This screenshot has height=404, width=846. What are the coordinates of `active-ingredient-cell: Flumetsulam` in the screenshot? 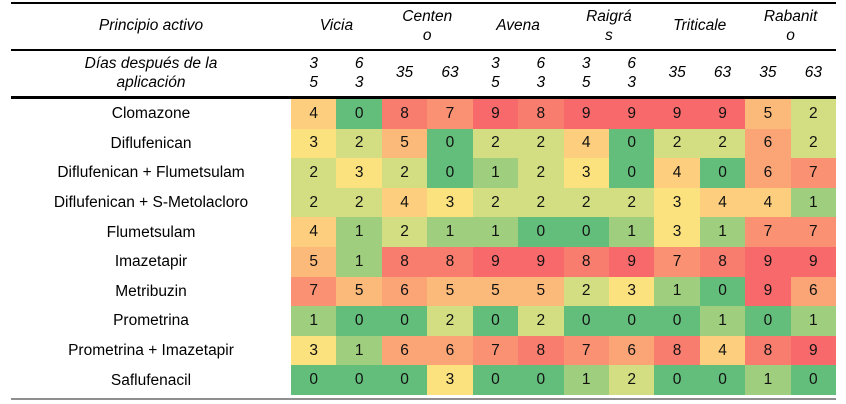 It's located at (151, 232).